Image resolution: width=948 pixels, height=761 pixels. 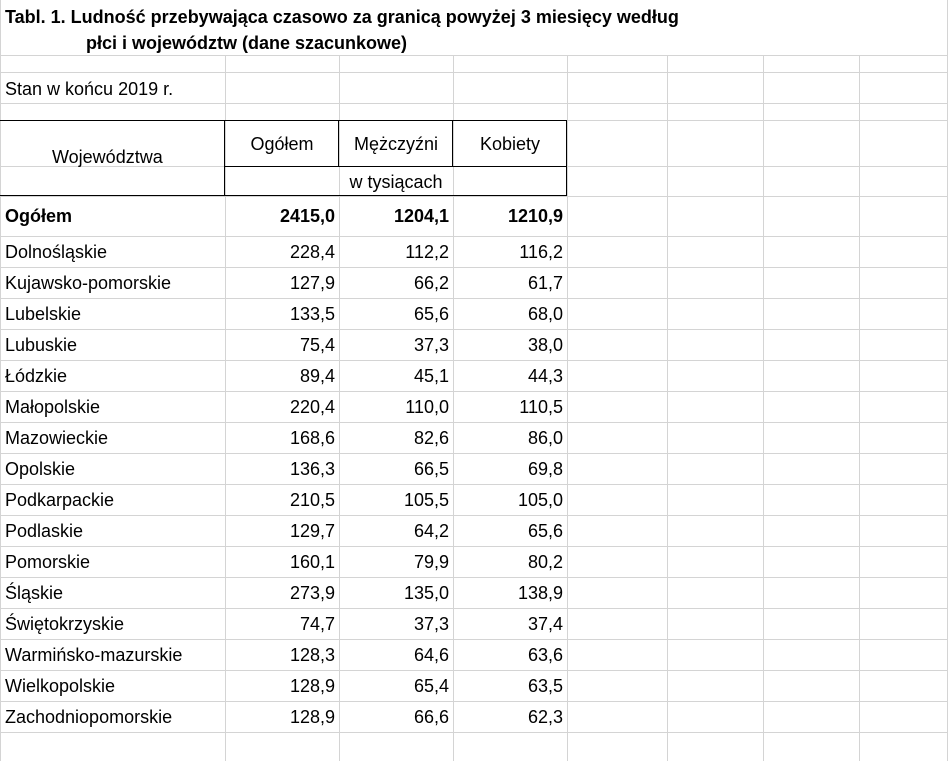 What do you see at coordinates (89, 89) in the screenshot?
I see `subtitle: Stan w końcu 2019 r.` at bounding box center [89, 89].